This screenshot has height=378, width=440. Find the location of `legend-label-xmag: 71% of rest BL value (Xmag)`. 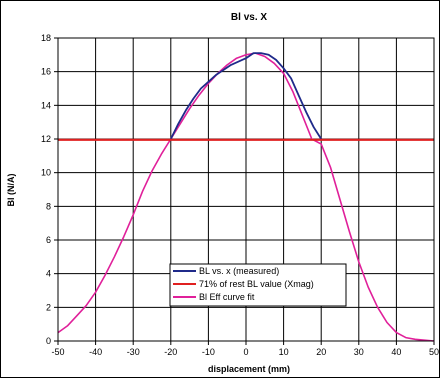

legend-label-xmag: 71% of rest BL value (Xmag) is located at coordinates (256, 284).